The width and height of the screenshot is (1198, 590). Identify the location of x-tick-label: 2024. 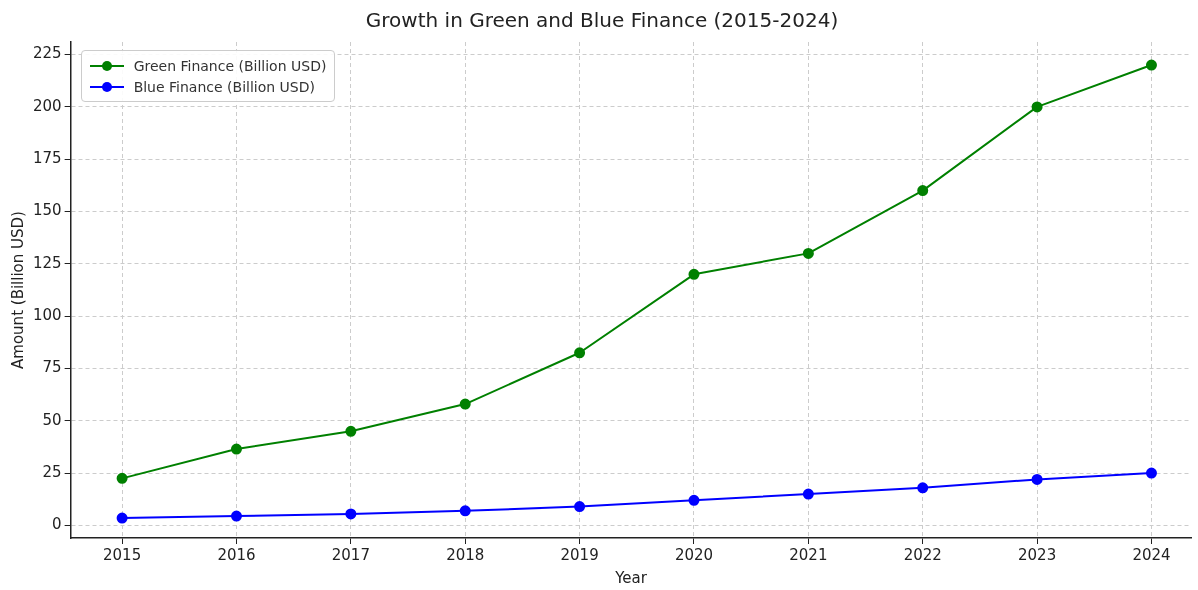
(1151, 554).